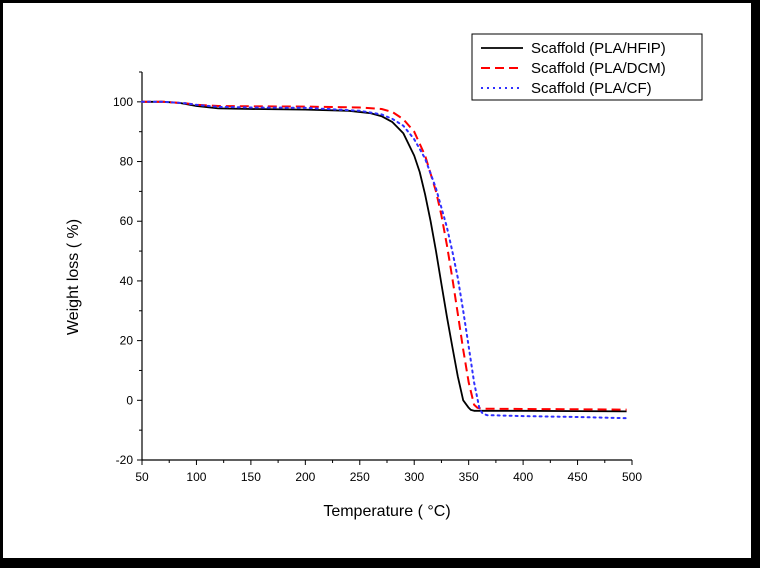 This screenshot has width=760, height=568. Describe the element at coordinates (591, 88) in the screenshot. I see `legend-label-cf: Scaffold (PLA/CF)` at that location.